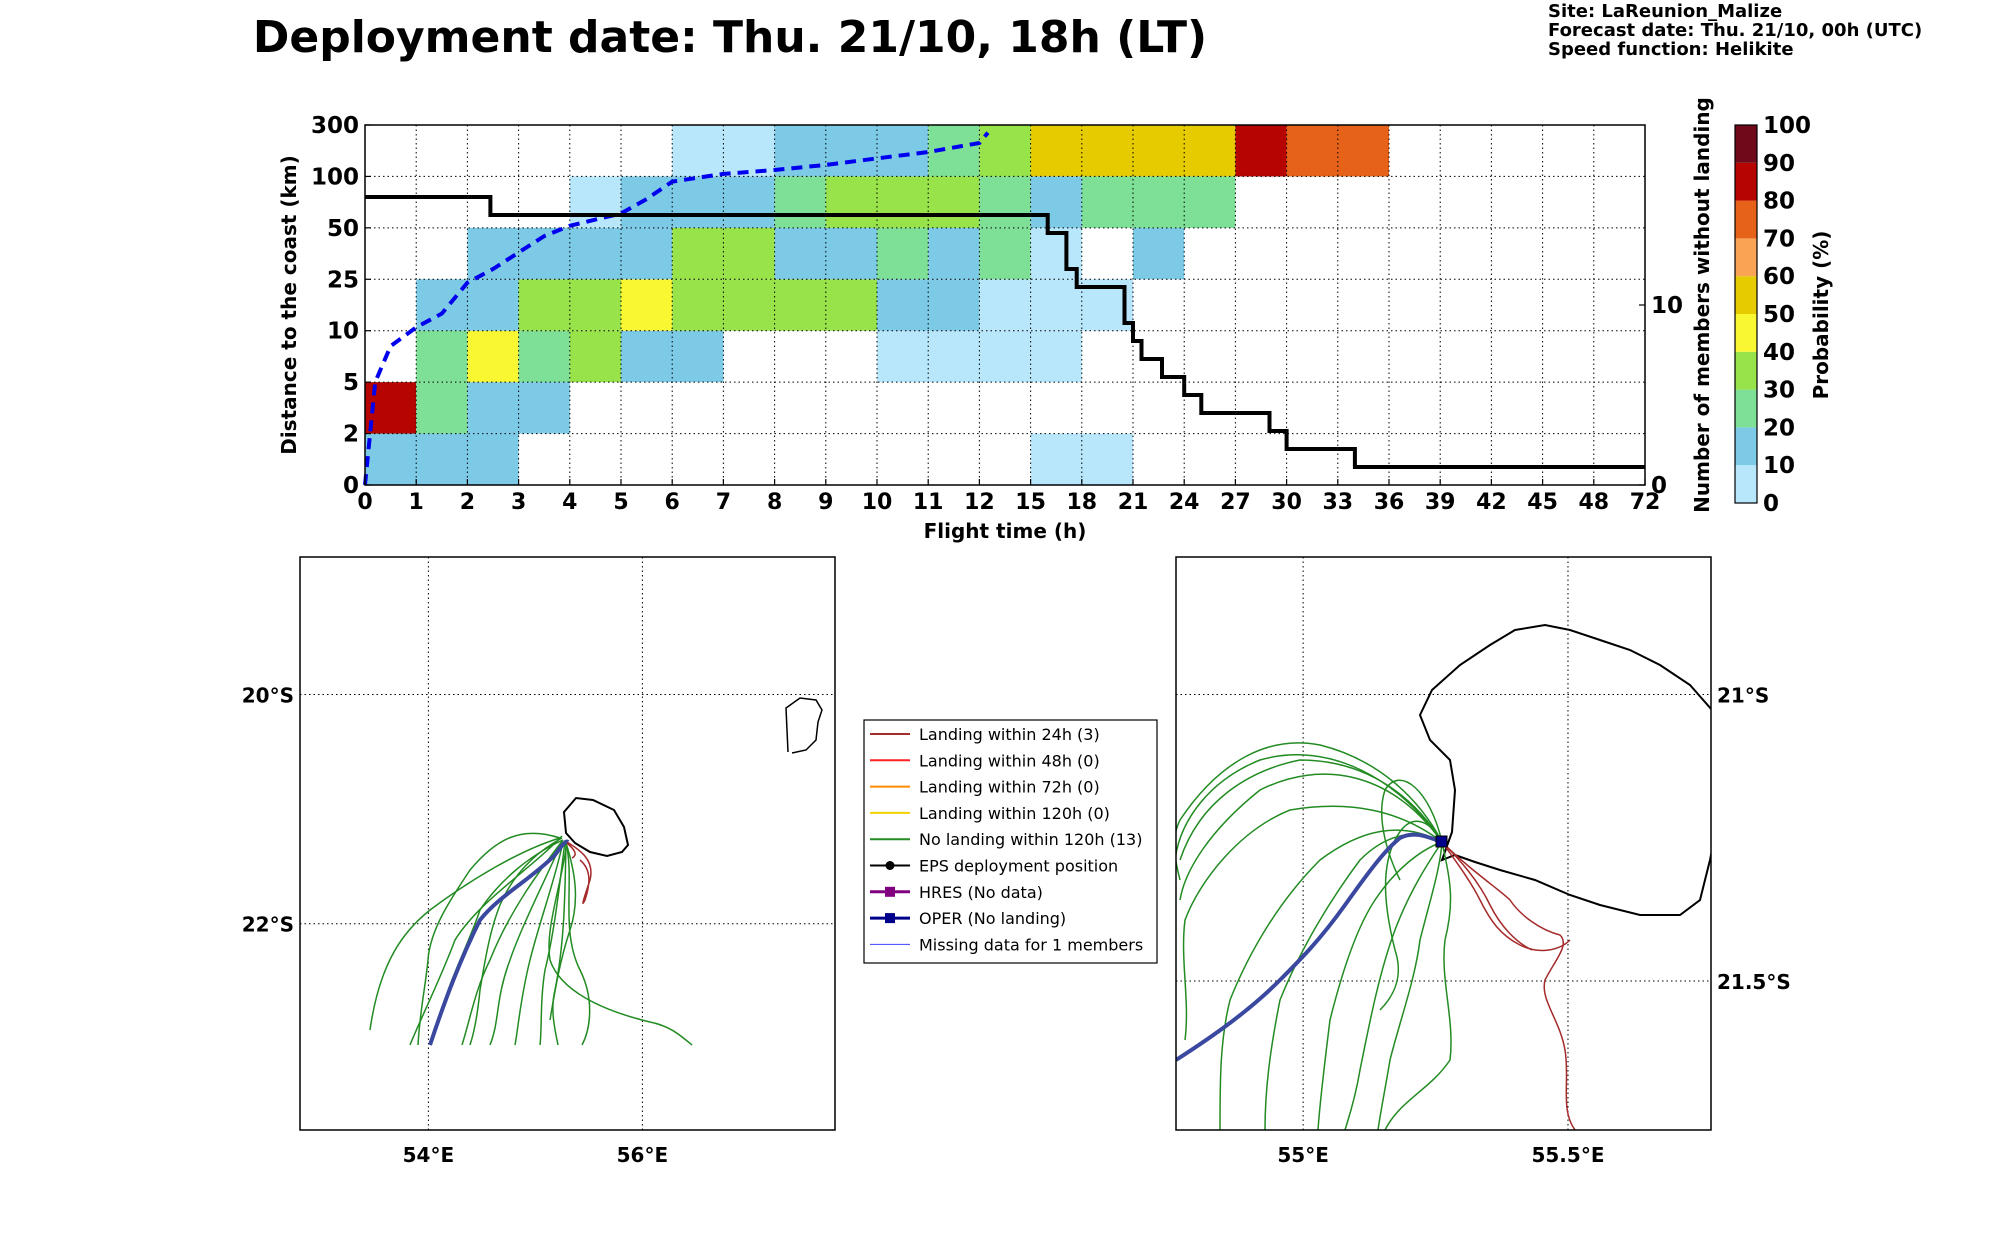 This screenshot has width=2000, height=1250. Describe the element at coordinates (620, 502) in the screenshot. I see `x-tick-label: 5` at that location.